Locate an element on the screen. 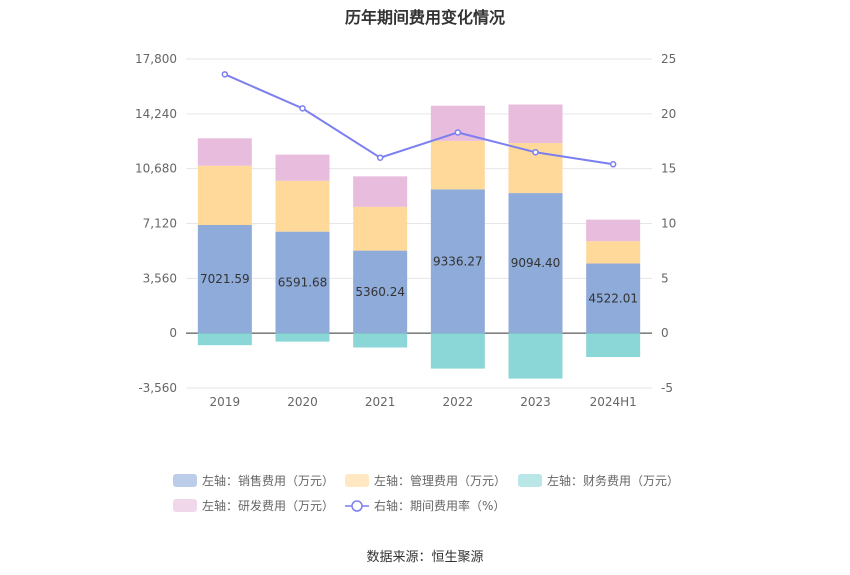 This screenshot has width=850, height=575. x-tick-label: 2021 is located at coordinates (380, 402).